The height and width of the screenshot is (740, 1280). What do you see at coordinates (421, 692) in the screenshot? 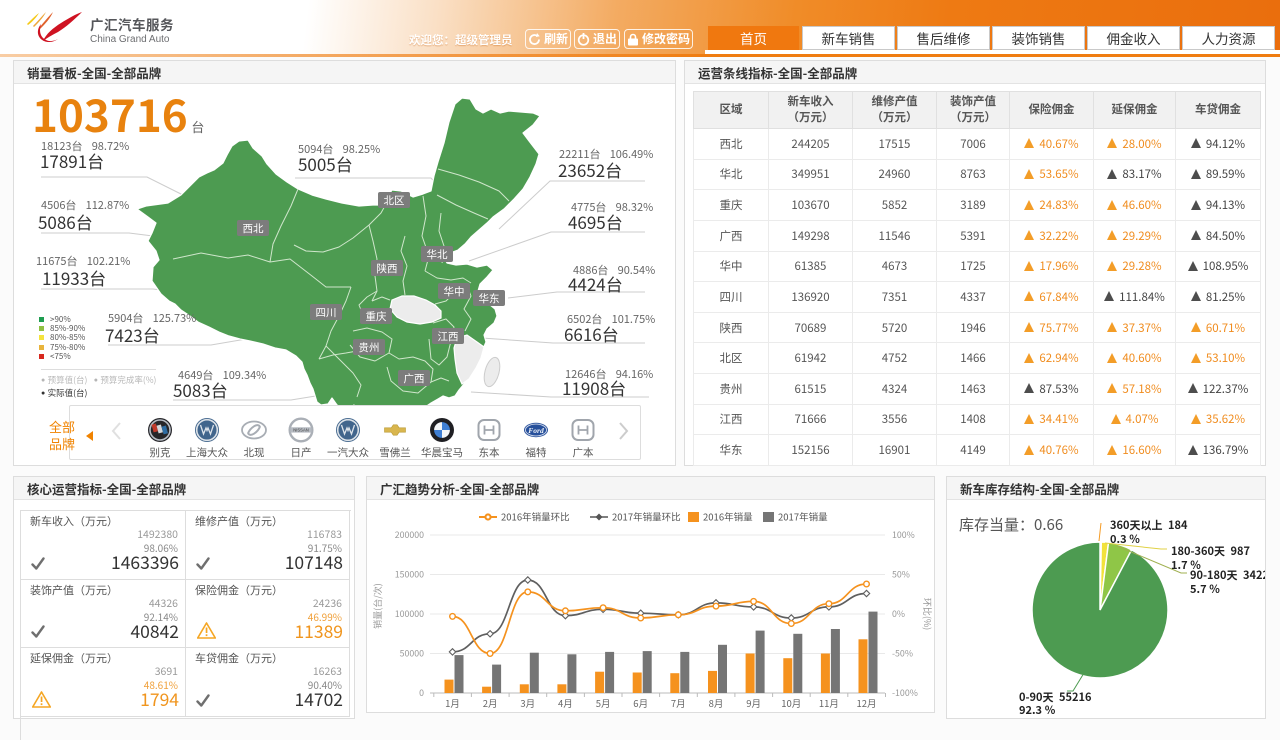
I see `svg-text: 0` at bounding box center [421, 692].